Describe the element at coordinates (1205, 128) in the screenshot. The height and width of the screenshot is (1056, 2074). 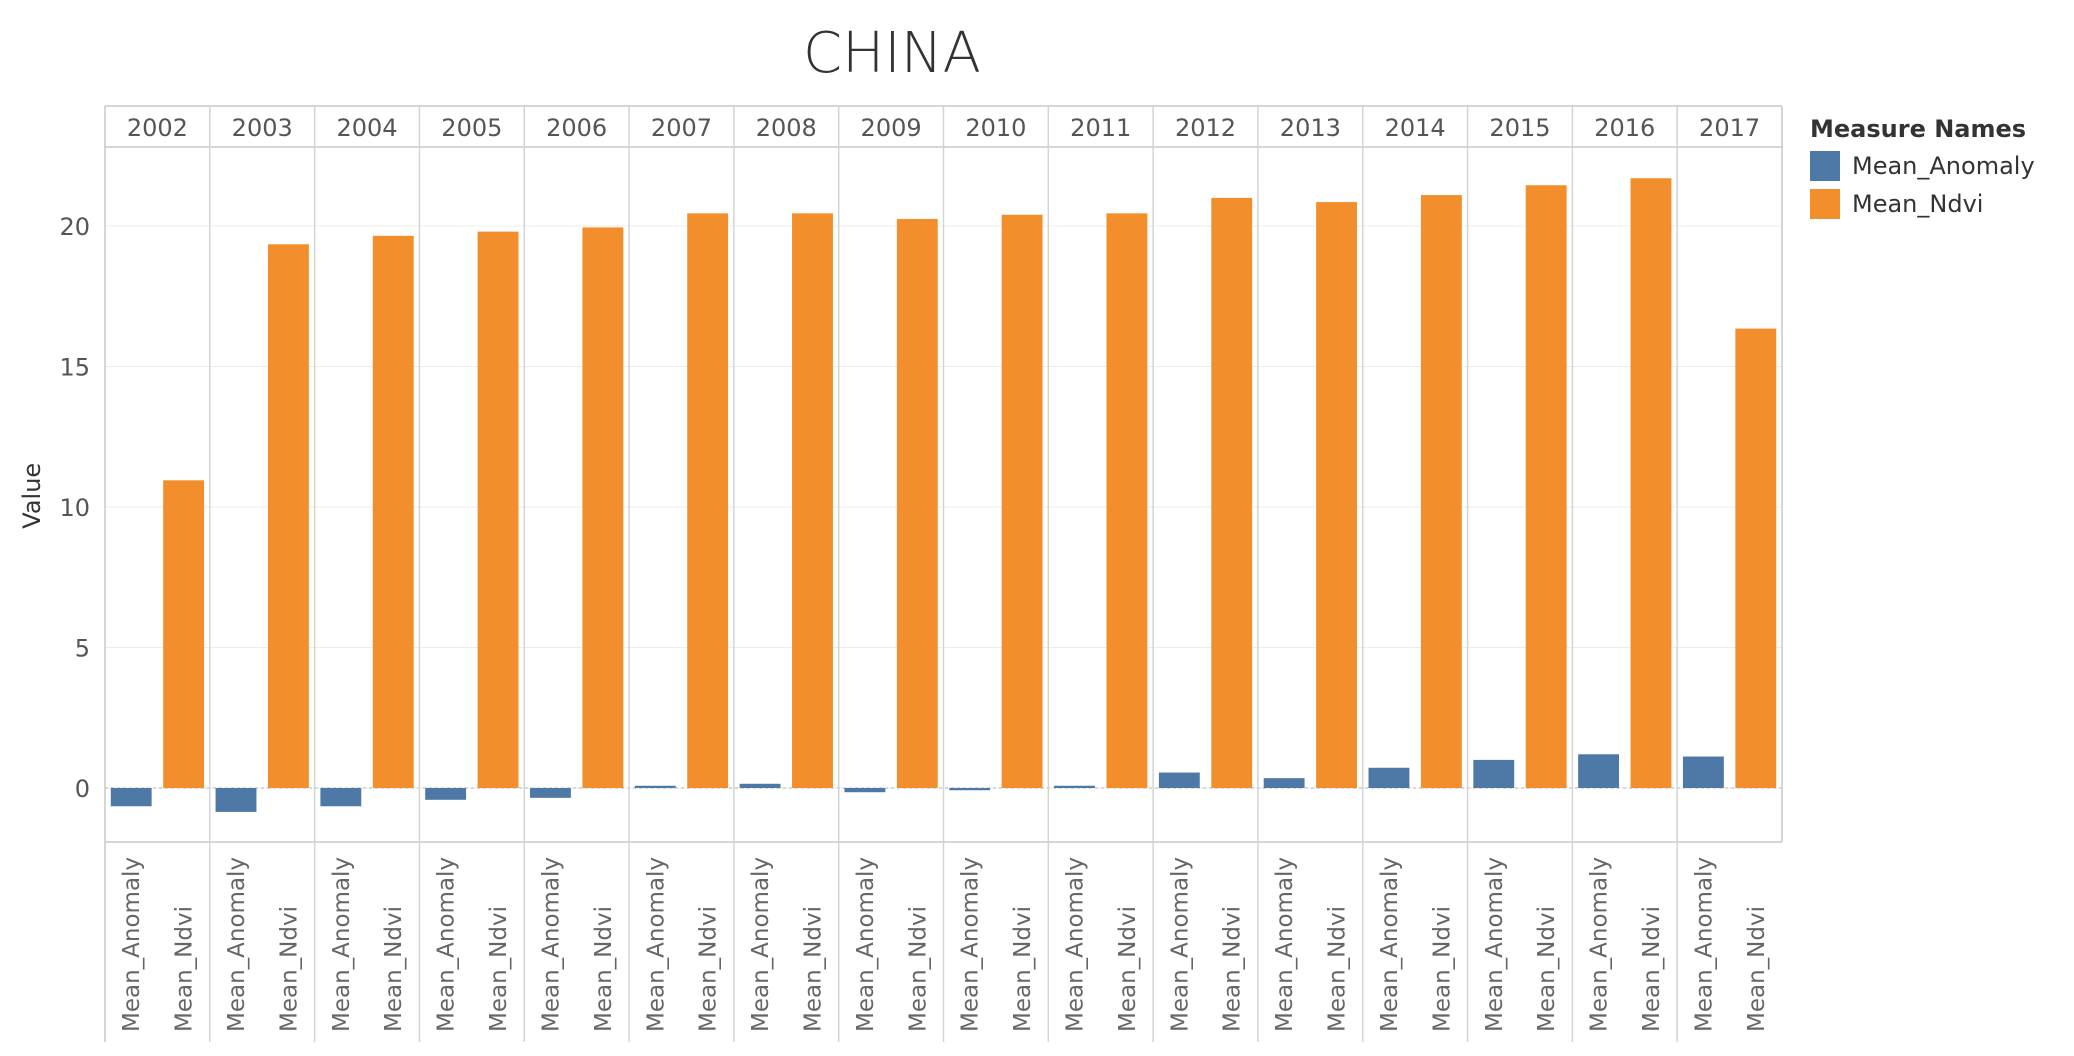
I see `year-header: 2012` at that location.